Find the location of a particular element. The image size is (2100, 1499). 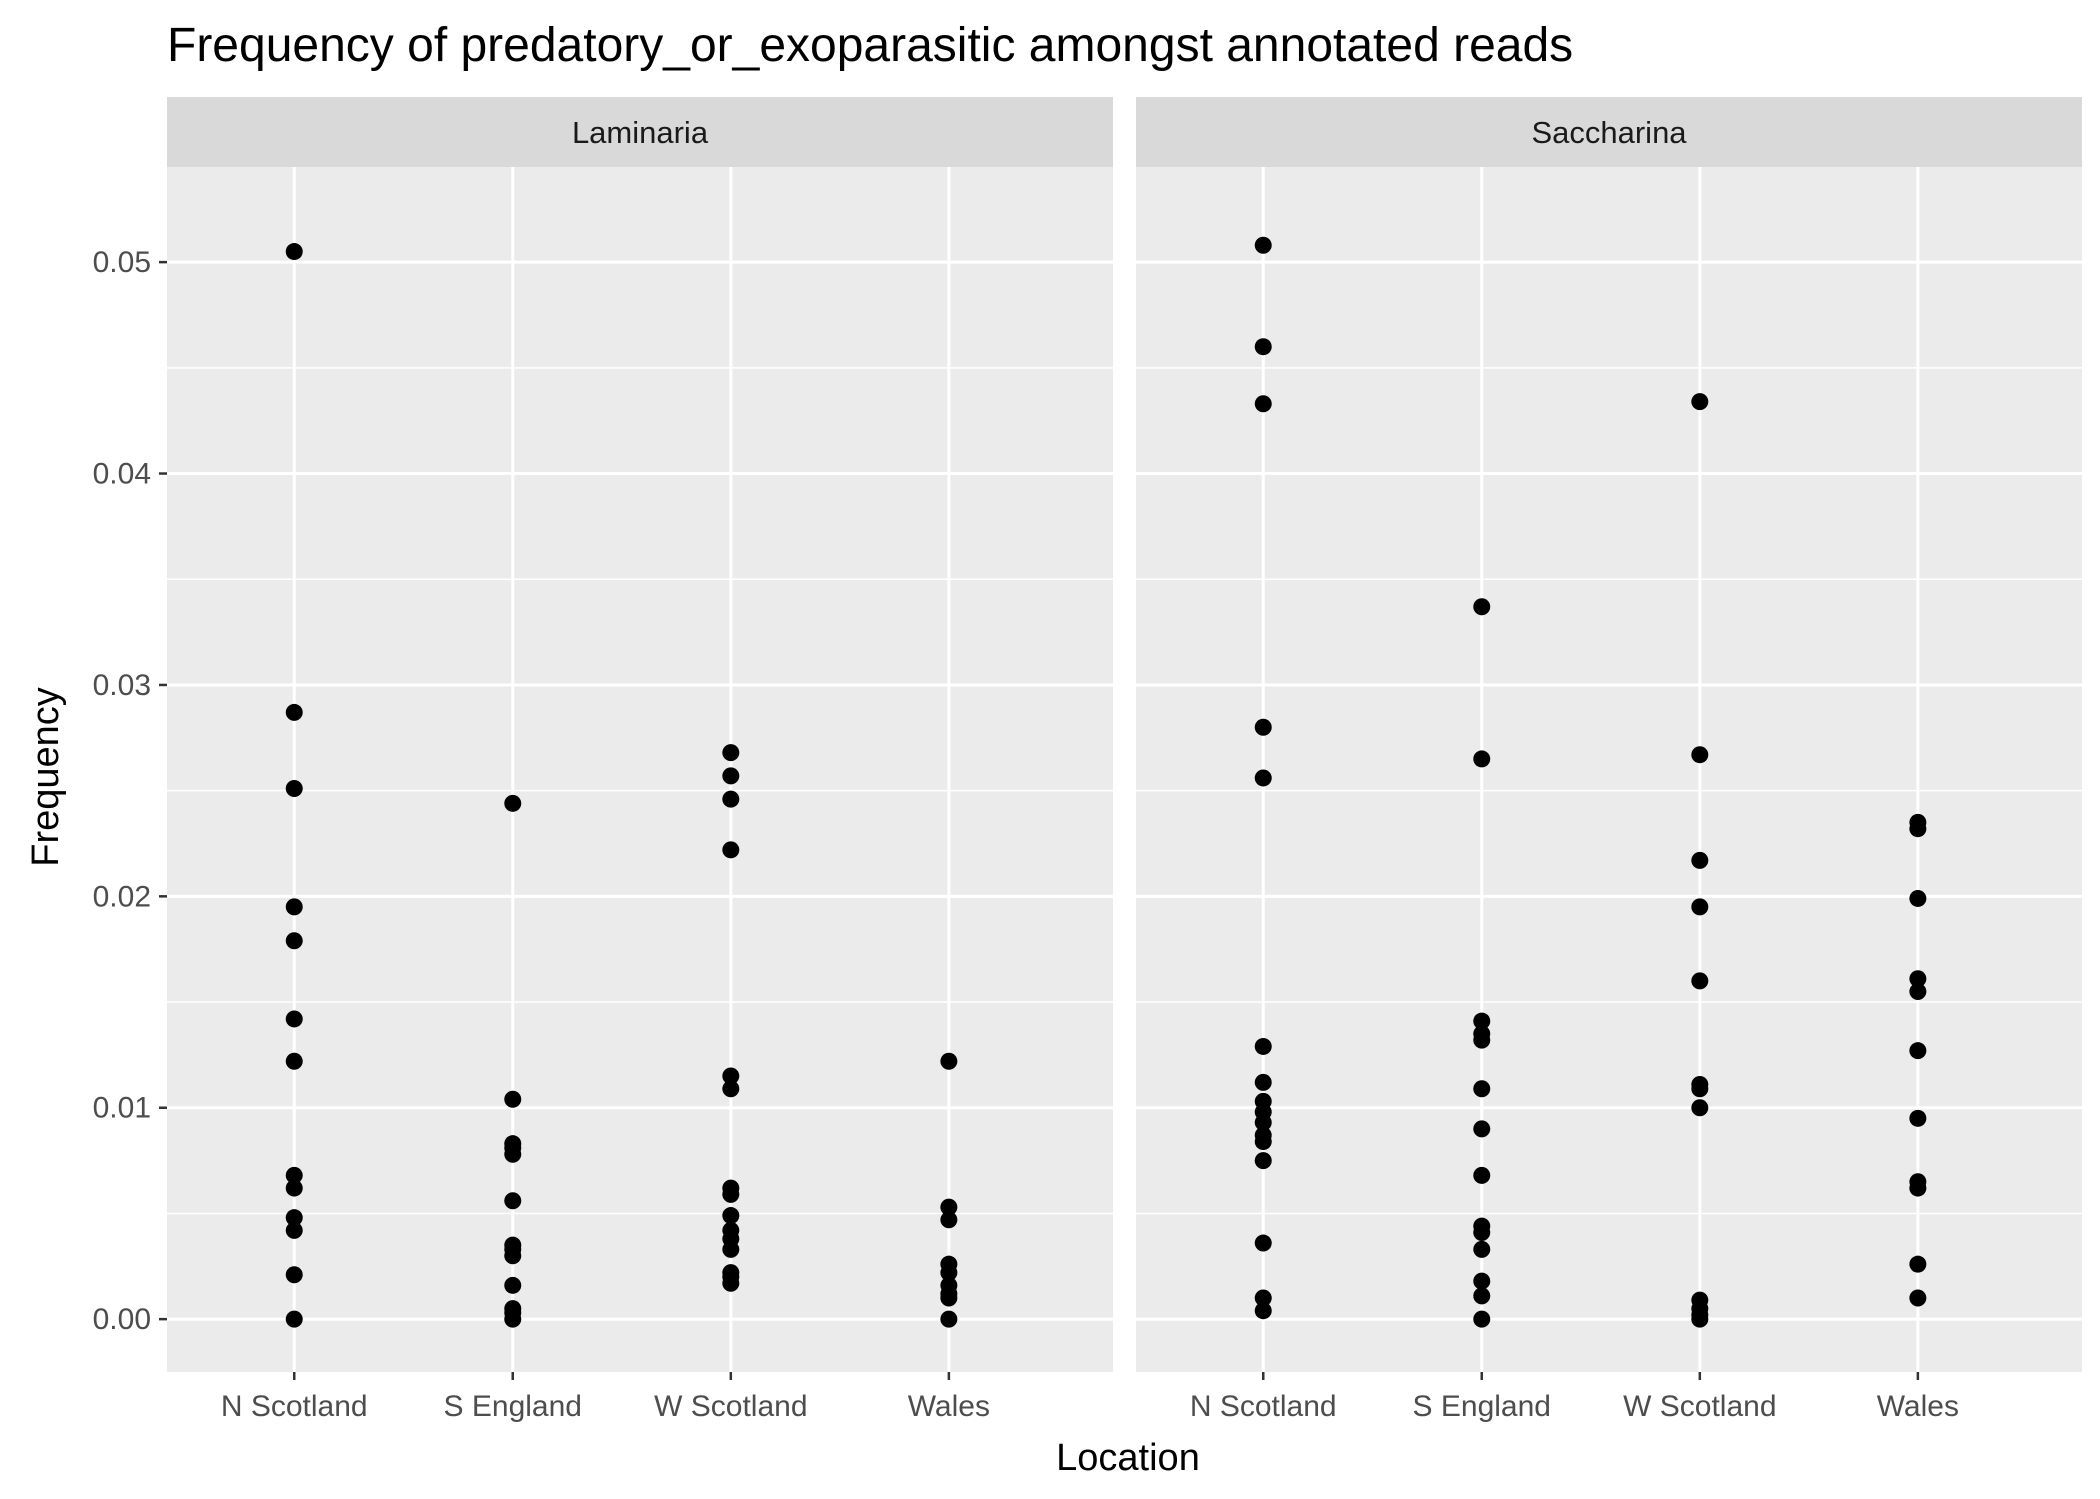

y-tick-label: 0.02 is located at coordinates (122, 896).